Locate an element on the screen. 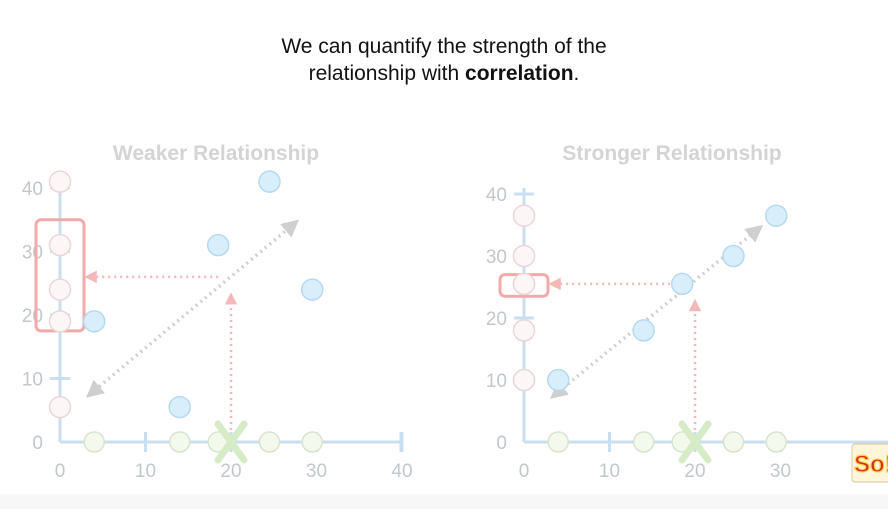 This screenshot has height=509, width=888. plot-title: Weaker Relationship is located at coordinates (216, 153).